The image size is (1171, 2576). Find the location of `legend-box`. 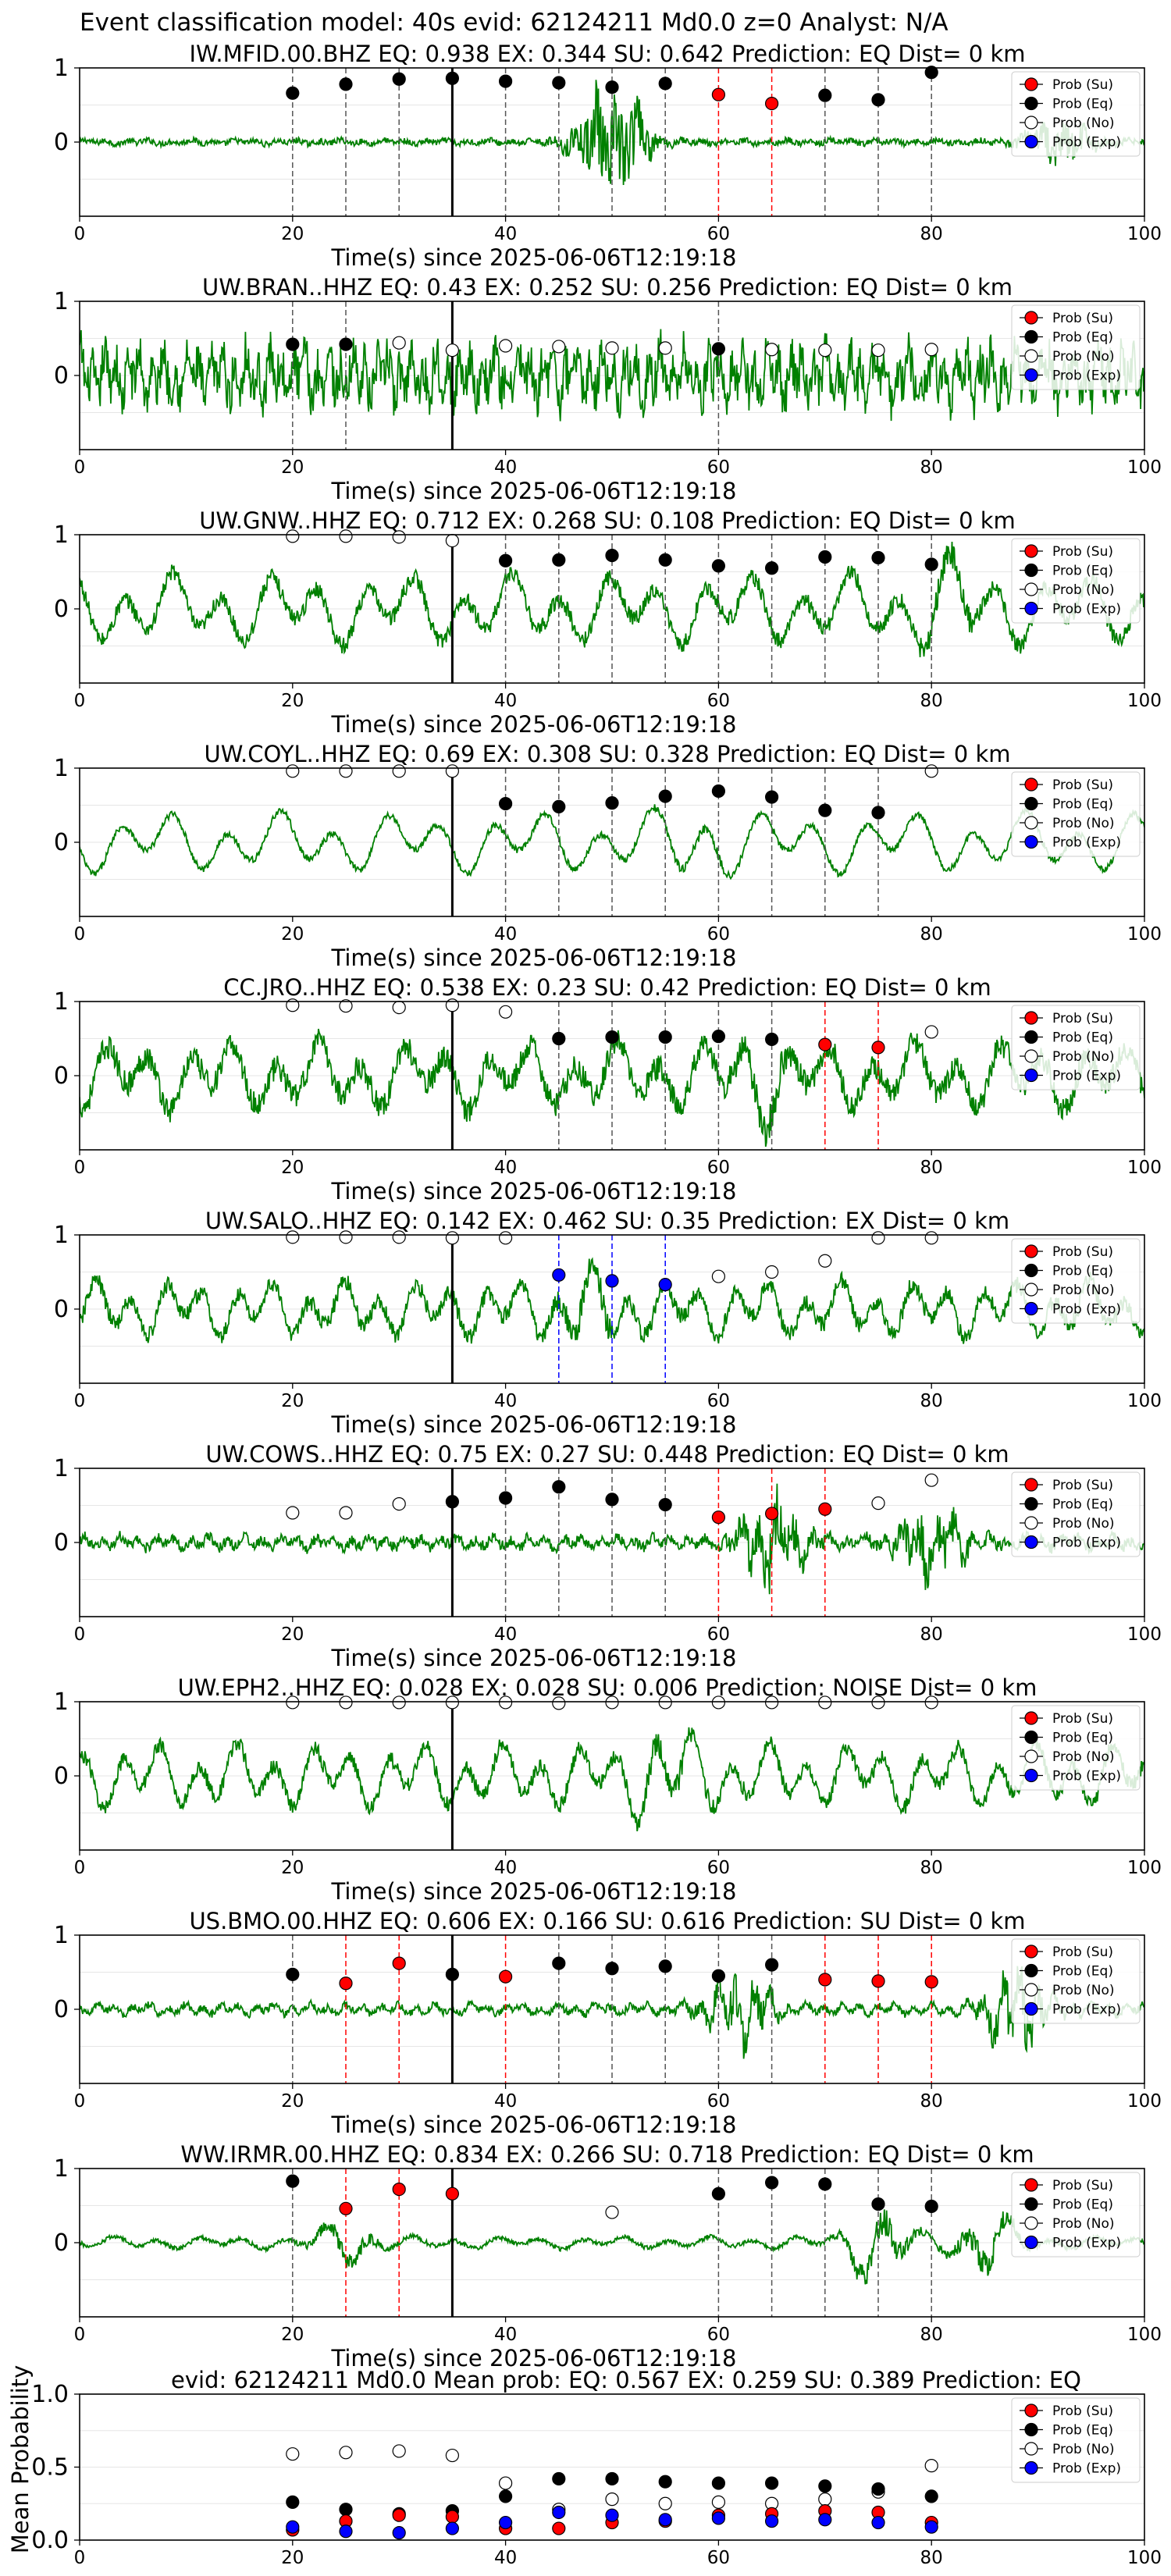

legend-box is located at coordinates (1076, 1048).